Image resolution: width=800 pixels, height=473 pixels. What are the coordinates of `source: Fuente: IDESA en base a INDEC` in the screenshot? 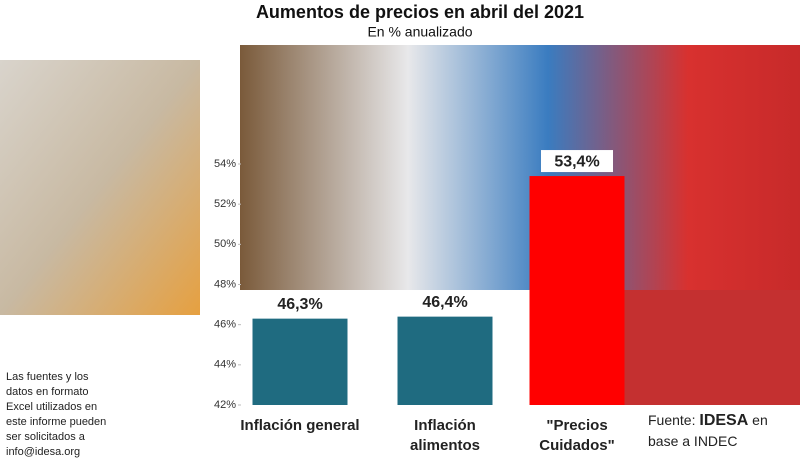 It's located at (723, 430).